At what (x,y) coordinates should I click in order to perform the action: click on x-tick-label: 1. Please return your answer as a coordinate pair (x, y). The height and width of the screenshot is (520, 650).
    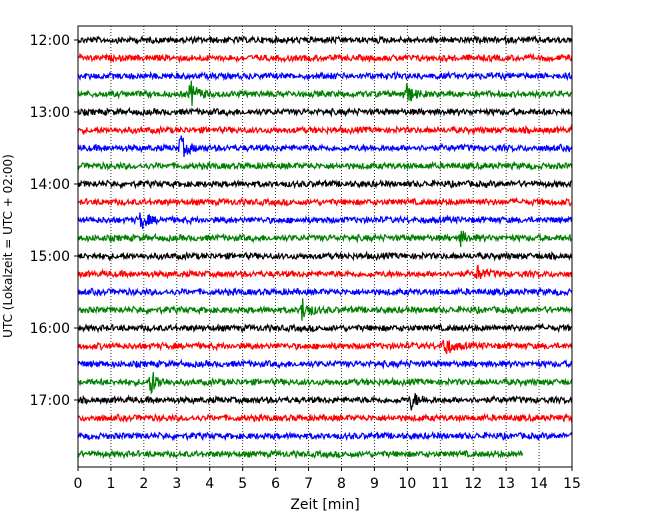
    Looking at the image, I should click on (110, 484).